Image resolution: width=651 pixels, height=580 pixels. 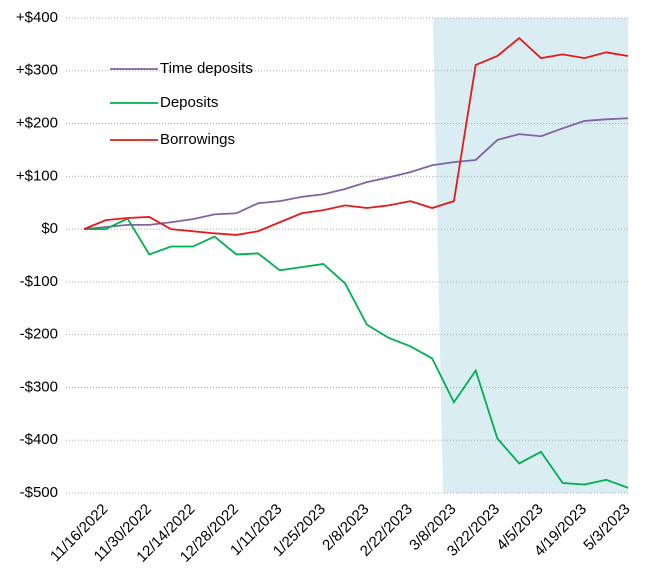 What do you see at coordinates (189, 102) in the screenshot?
I see `legend-label: Deposits` at bounding box center [189, 102].